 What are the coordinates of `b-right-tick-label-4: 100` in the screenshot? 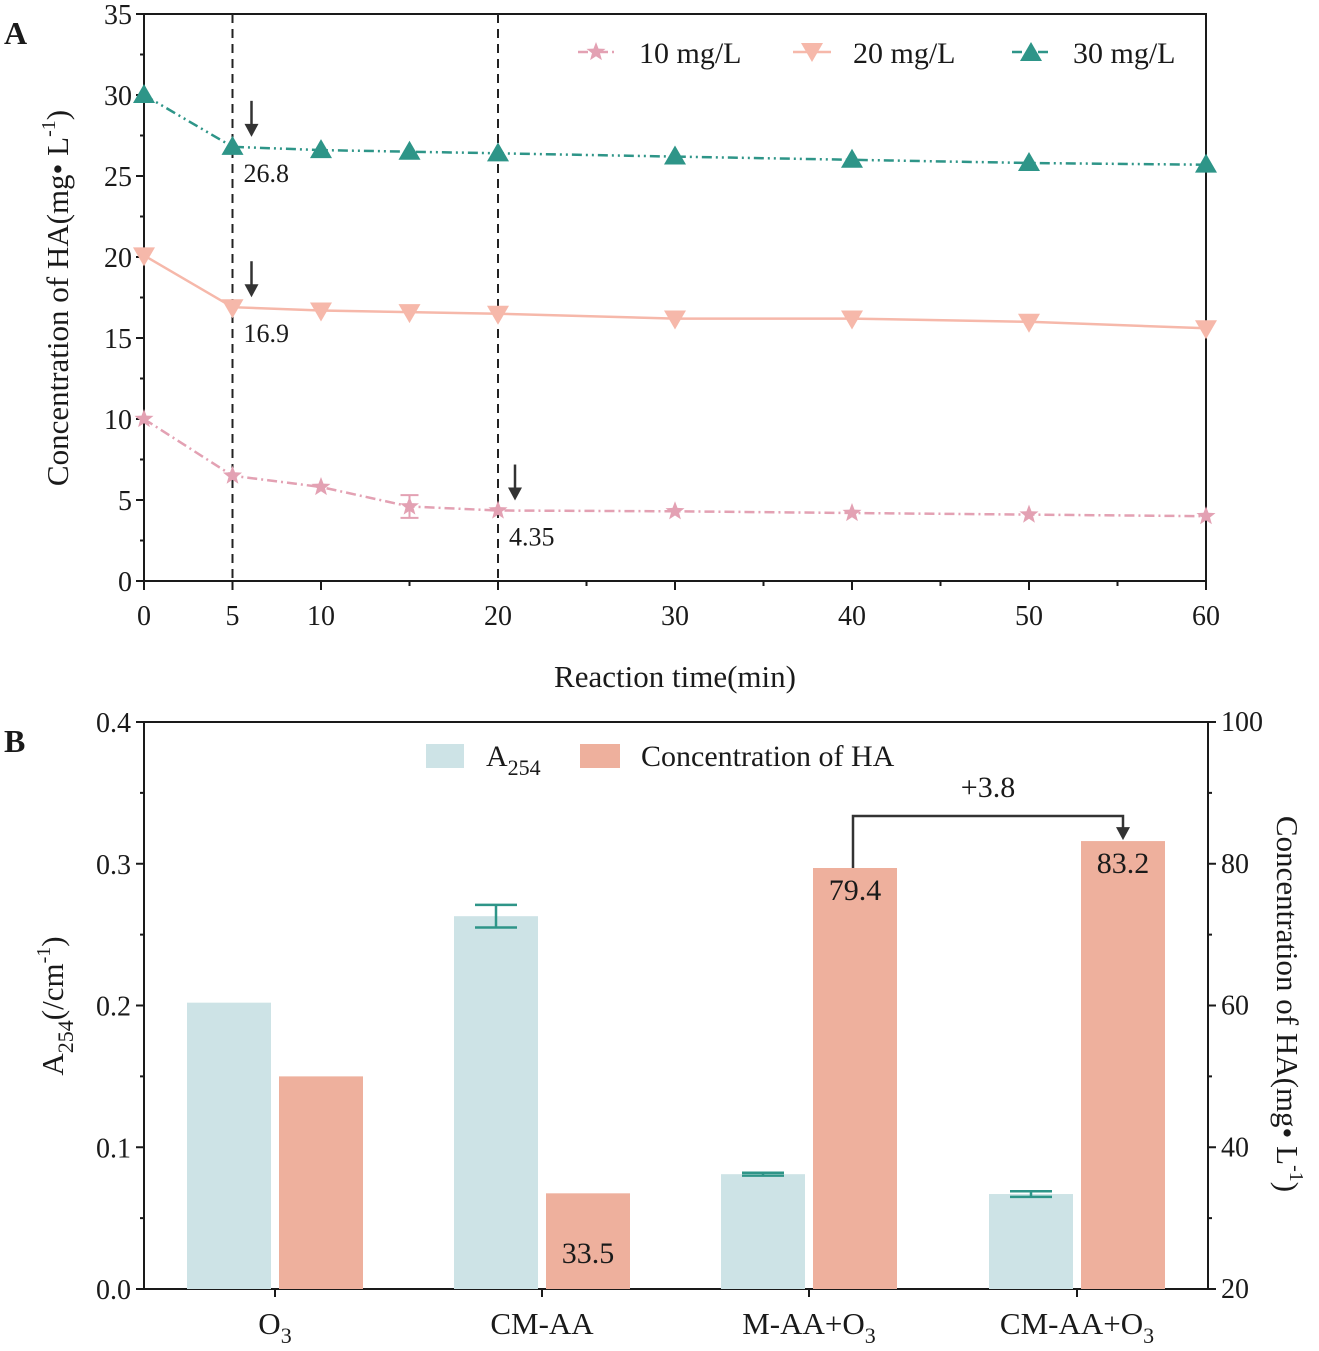 It's located at (1242, 722).